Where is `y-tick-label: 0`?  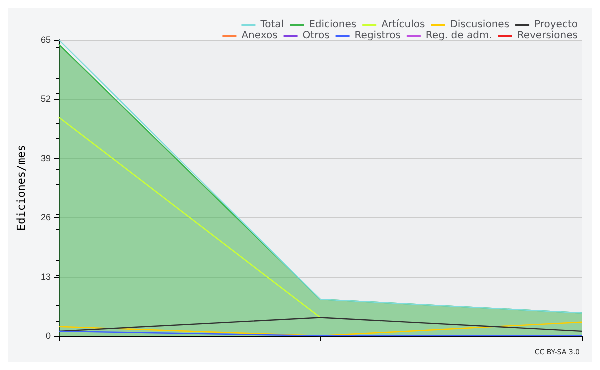
y-tick-label: 0 is located at coordinates (48, 336).